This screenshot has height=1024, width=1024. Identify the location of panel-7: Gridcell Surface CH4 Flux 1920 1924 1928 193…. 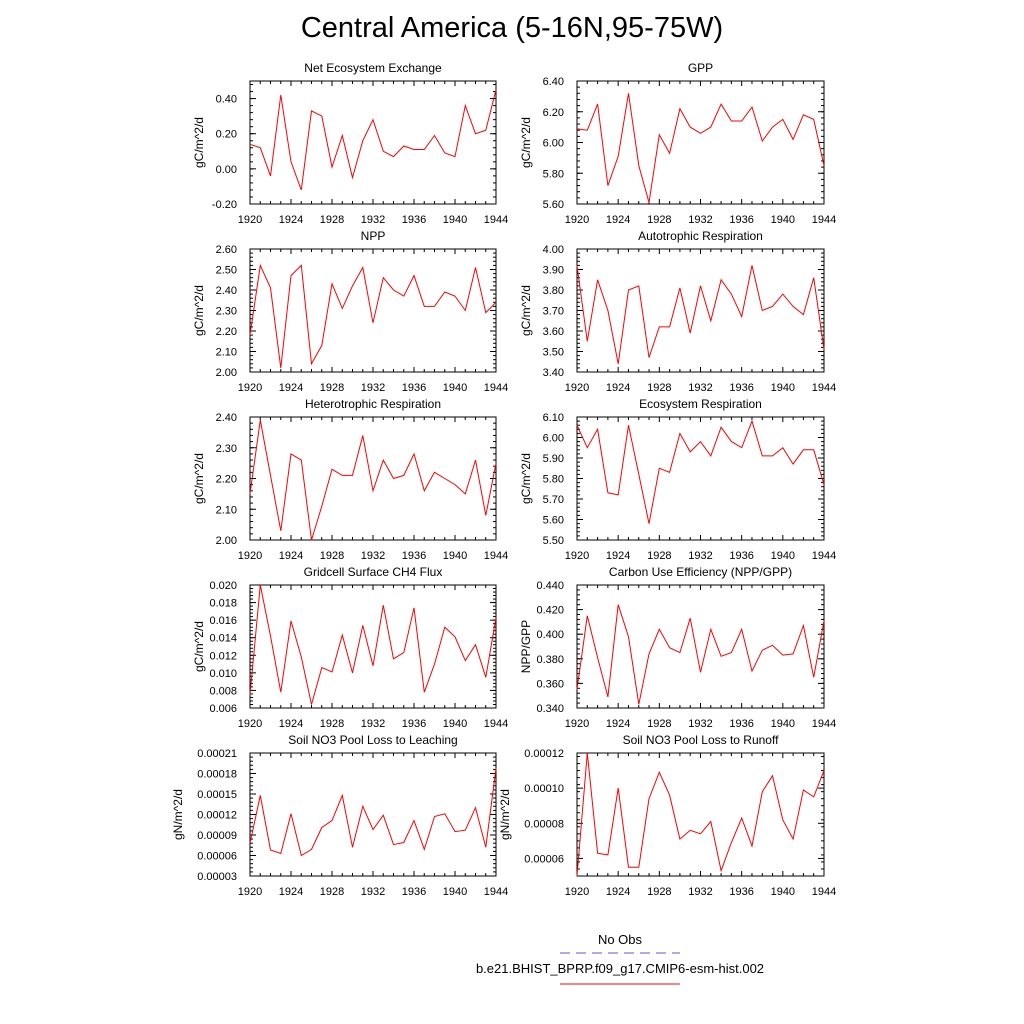
(350, 647).